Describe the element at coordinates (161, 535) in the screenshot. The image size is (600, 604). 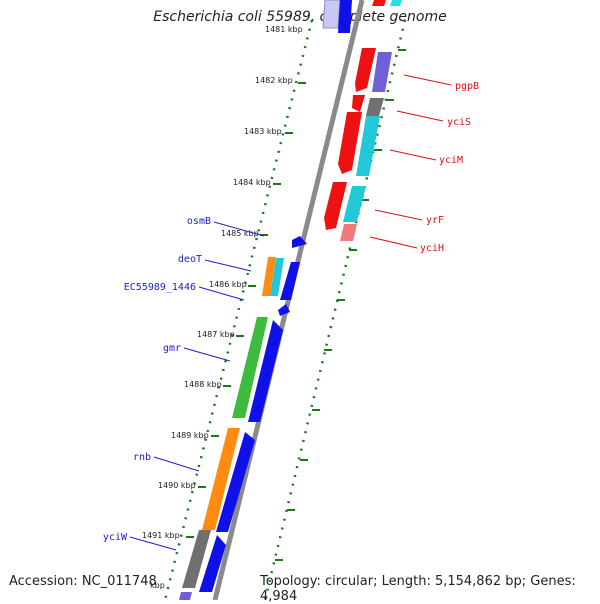
I see `kbp-label: 1491 kbp` at that location.